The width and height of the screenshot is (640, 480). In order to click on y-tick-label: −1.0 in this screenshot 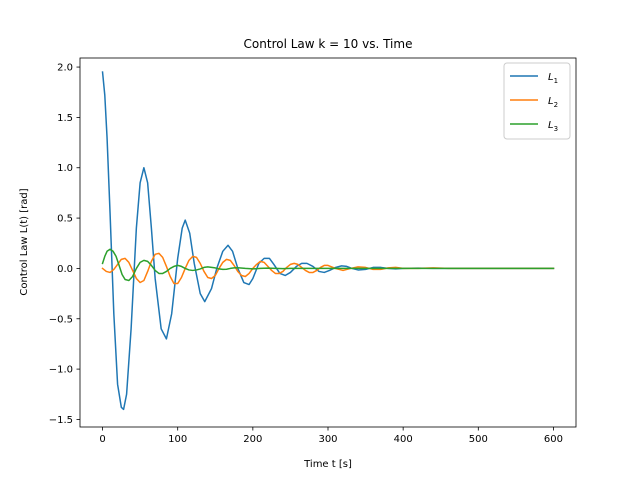, I will do `click(61, 370)`.